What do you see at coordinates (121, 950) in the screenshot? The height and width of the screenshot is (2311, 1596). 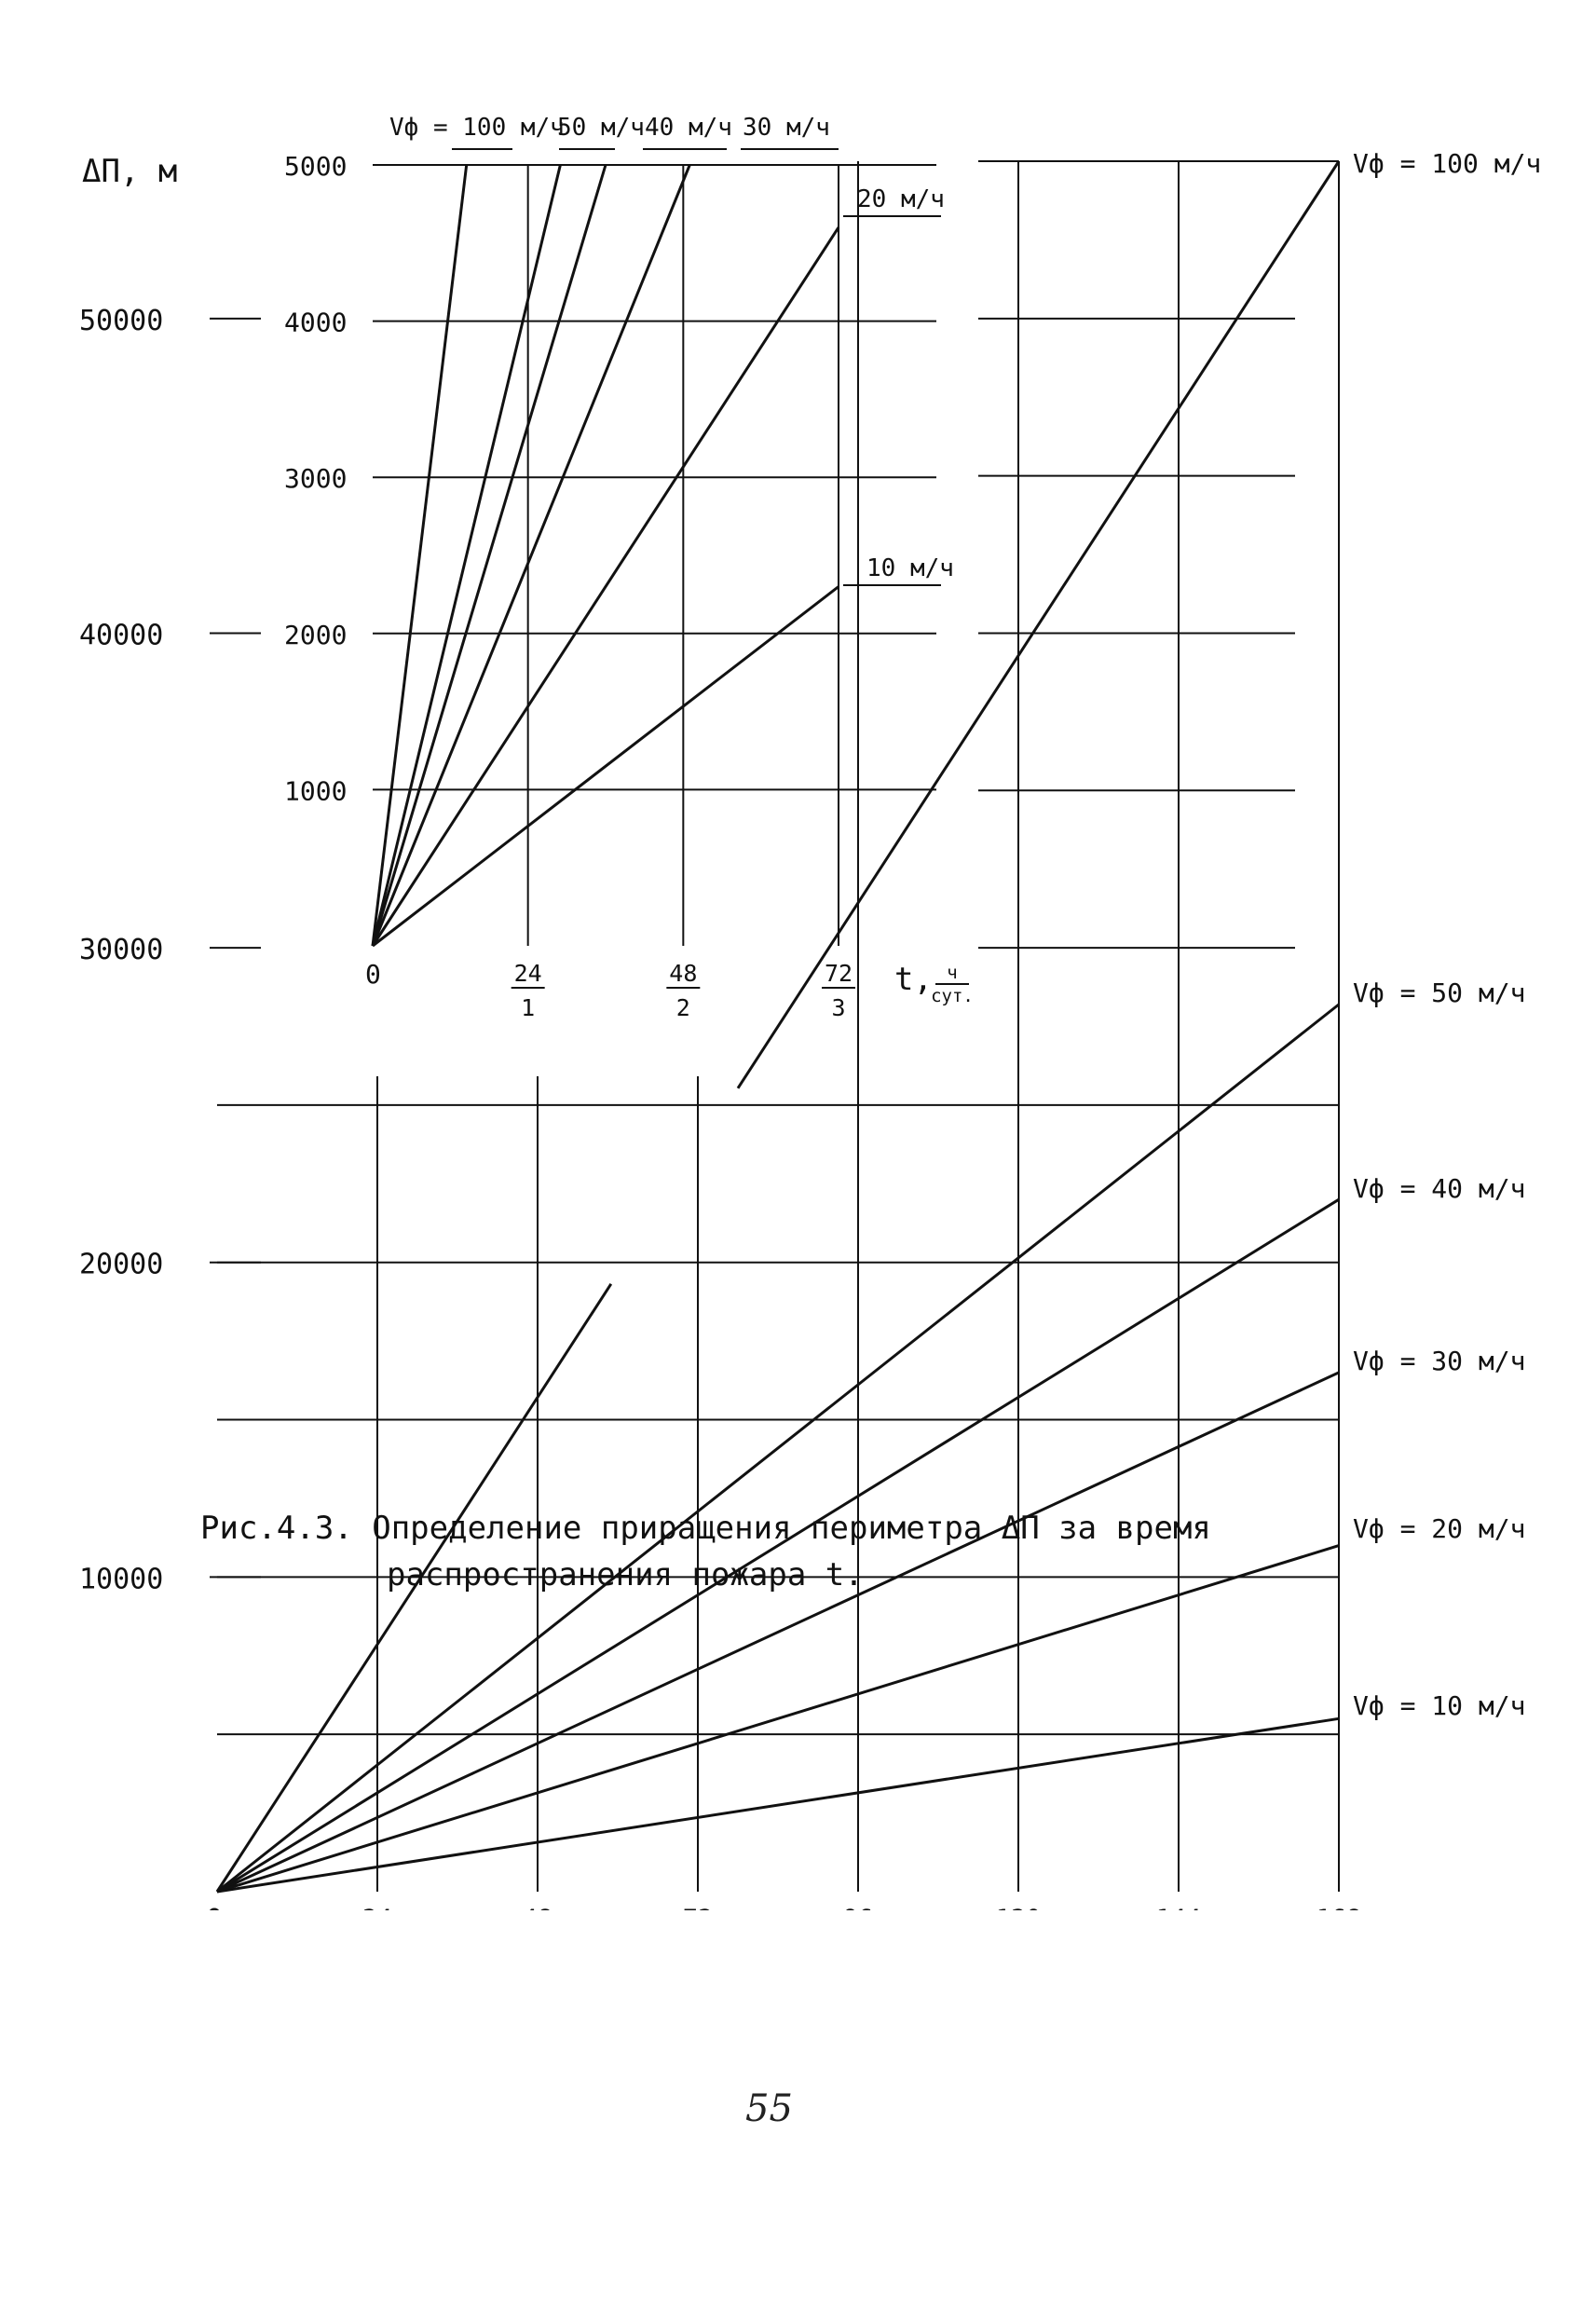 I see `main-y-tick-label: 30000` at bounding box center [121, 950].